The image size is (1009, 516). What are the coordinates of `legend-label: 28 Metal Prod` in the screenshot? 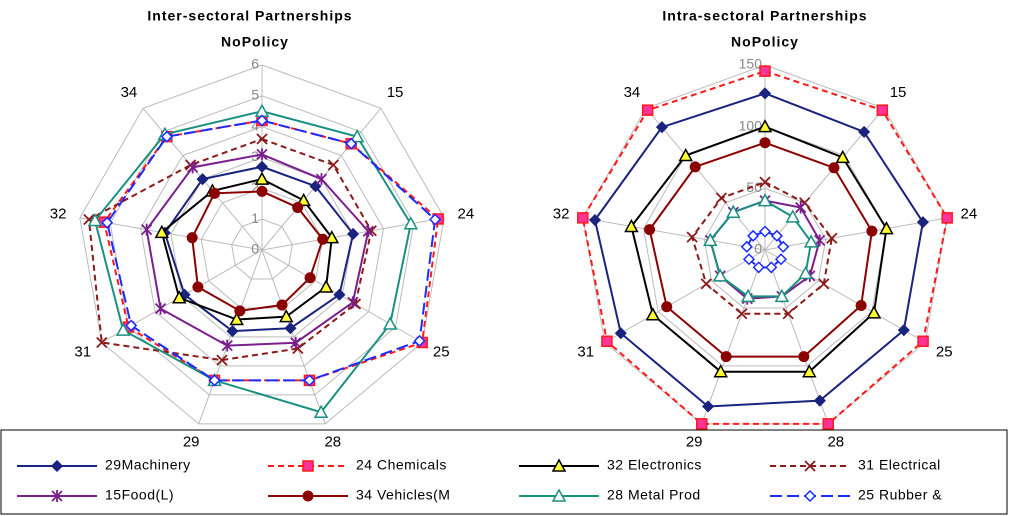 It's located at (654, 495).